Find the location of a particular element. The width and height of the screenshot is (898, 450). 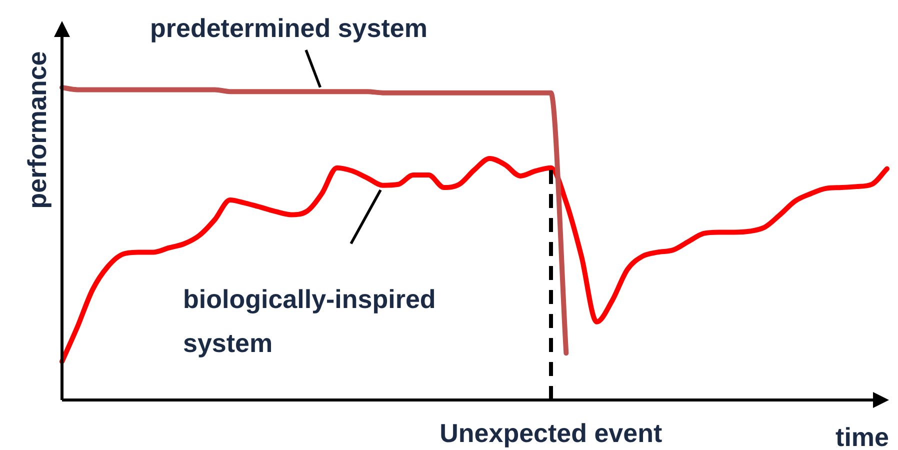

y-axis-title: performance is located at coordinates (37, 130).